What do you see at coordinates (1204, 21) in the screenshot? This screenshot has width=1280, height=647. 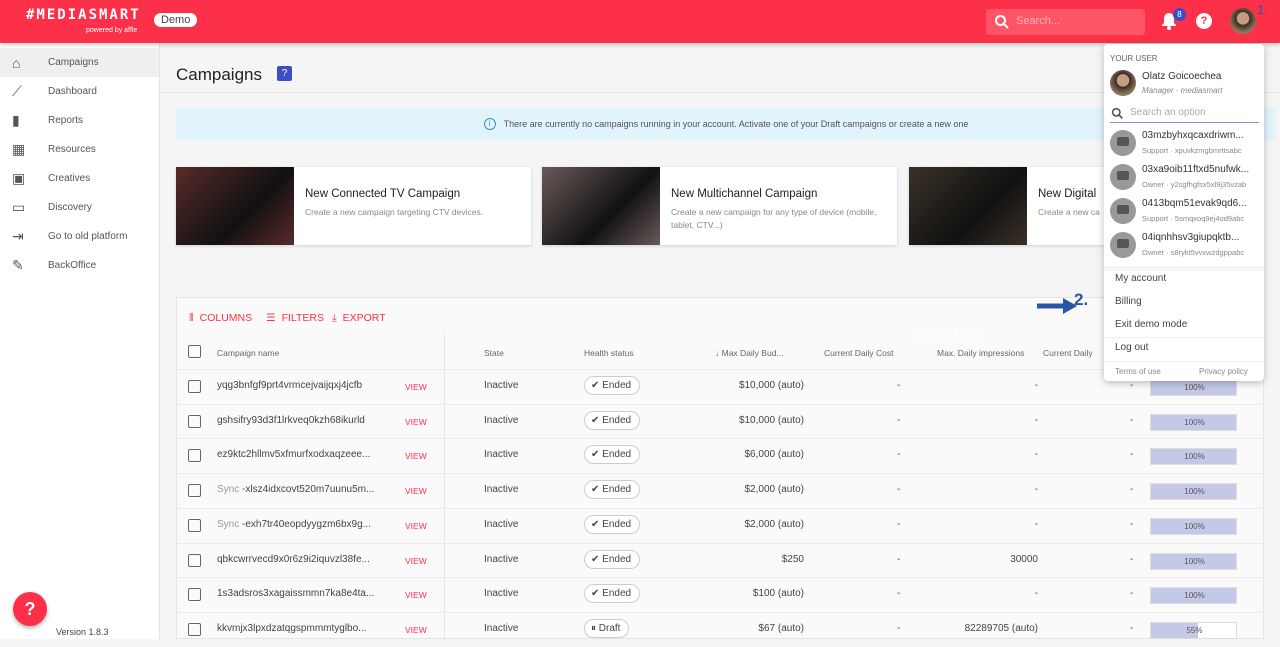 I see `help-icon: ?` at bounding box center [1204, 21].